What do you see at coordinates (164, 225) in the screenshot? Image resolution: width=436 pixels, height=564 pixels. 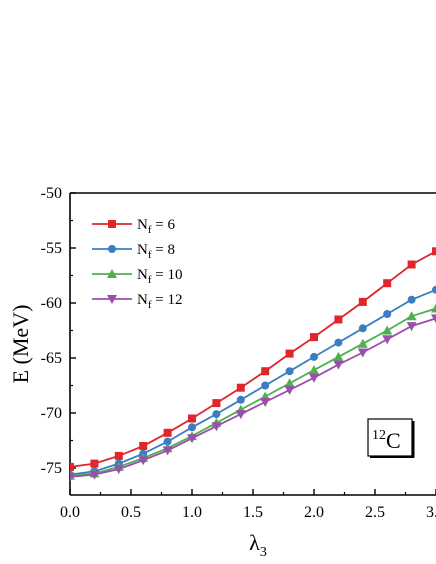 I see `legend-label-rest: = 6` at bounding box center [164, 225].